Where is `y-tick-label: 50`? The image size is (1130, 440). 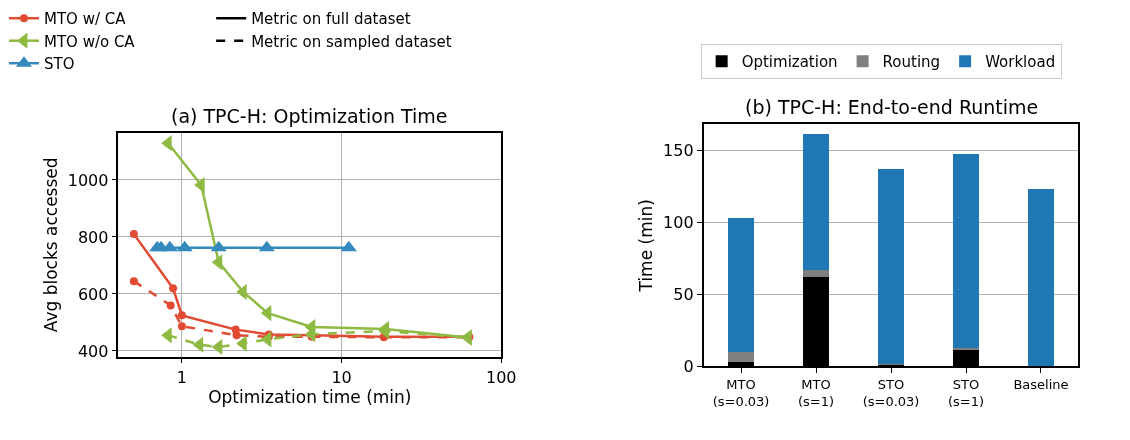
y-tick-label: 50 is located at coordinates (683, 294).